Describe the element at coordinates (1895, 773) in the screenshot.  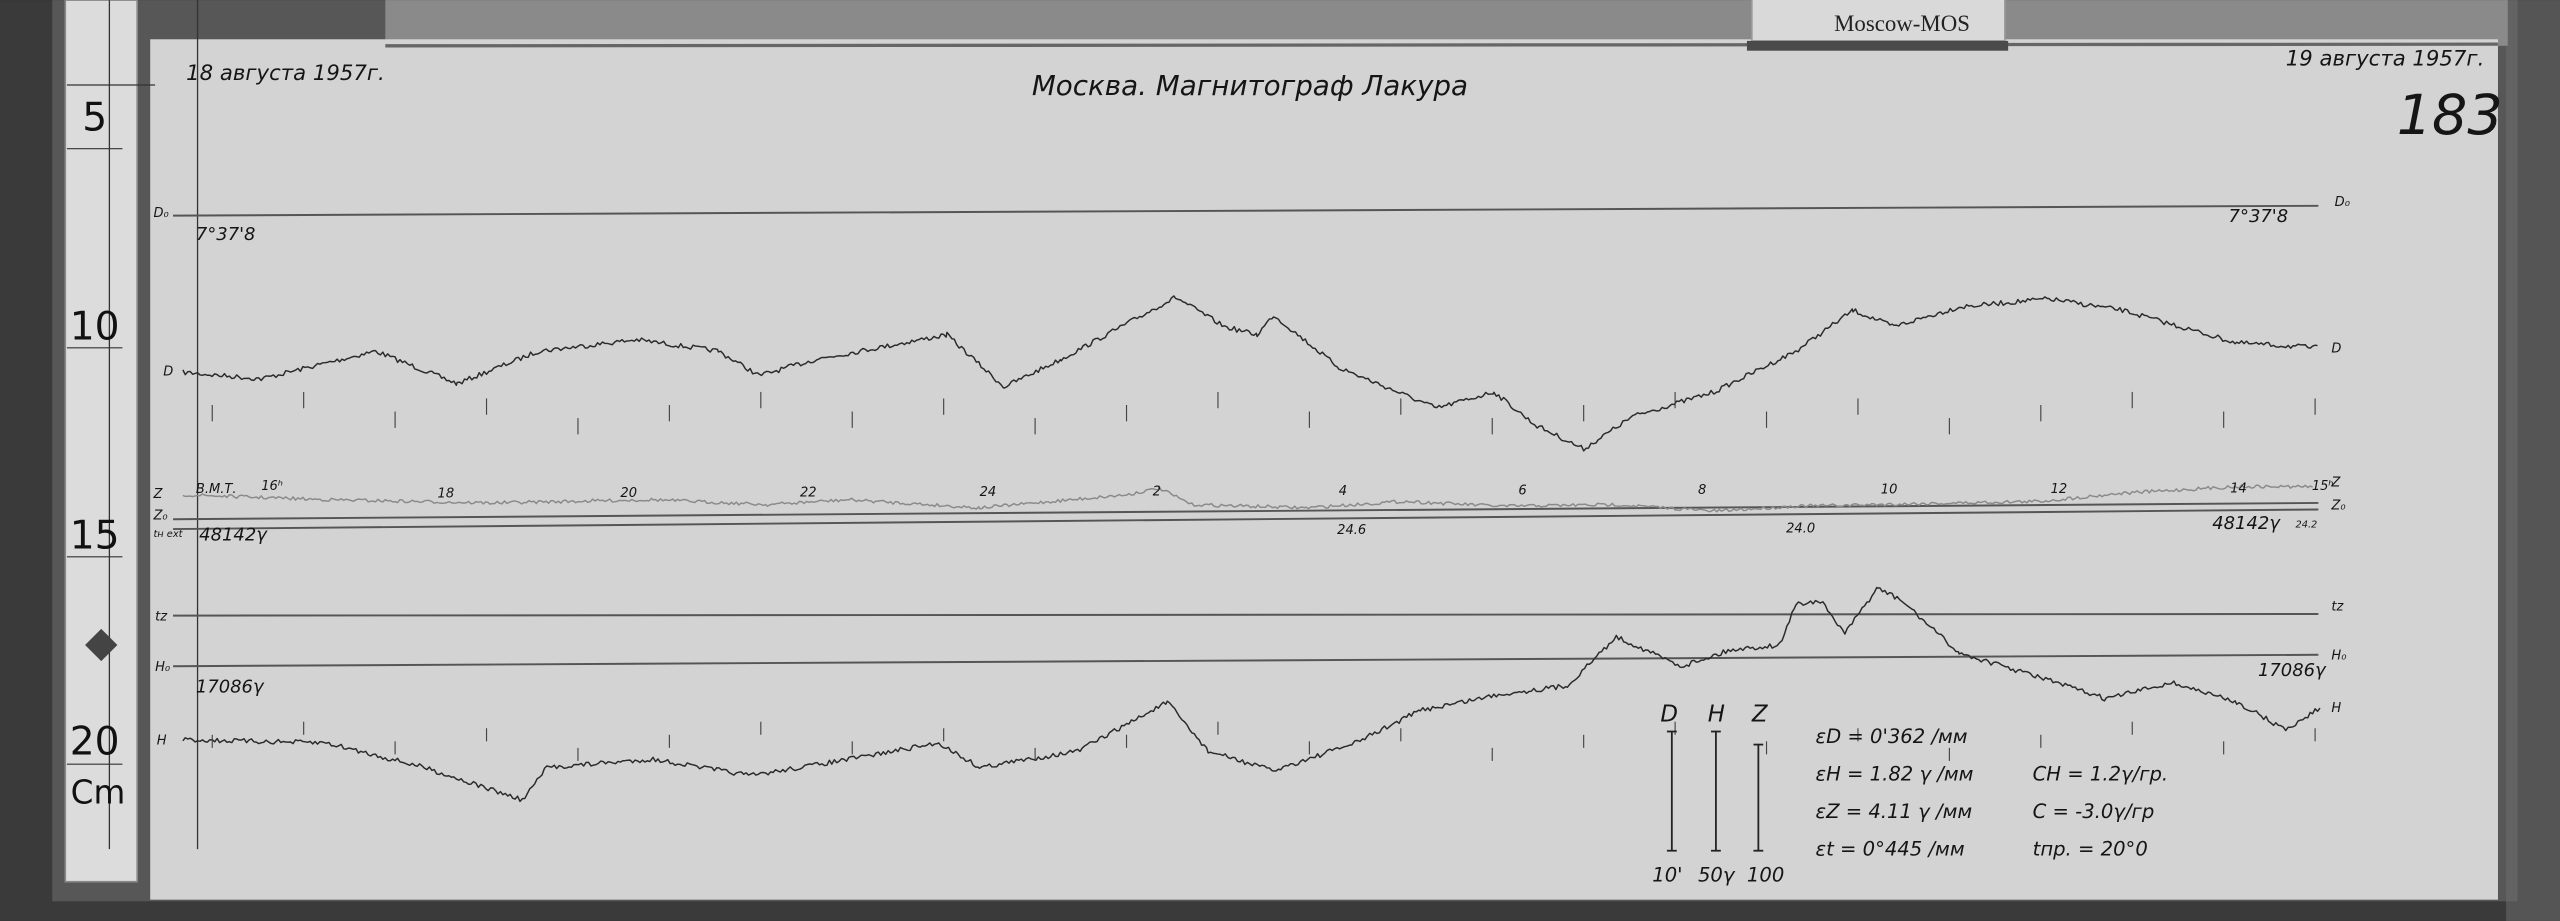
I see `eps-h: εH = 1.82 γ /мм` at that location.